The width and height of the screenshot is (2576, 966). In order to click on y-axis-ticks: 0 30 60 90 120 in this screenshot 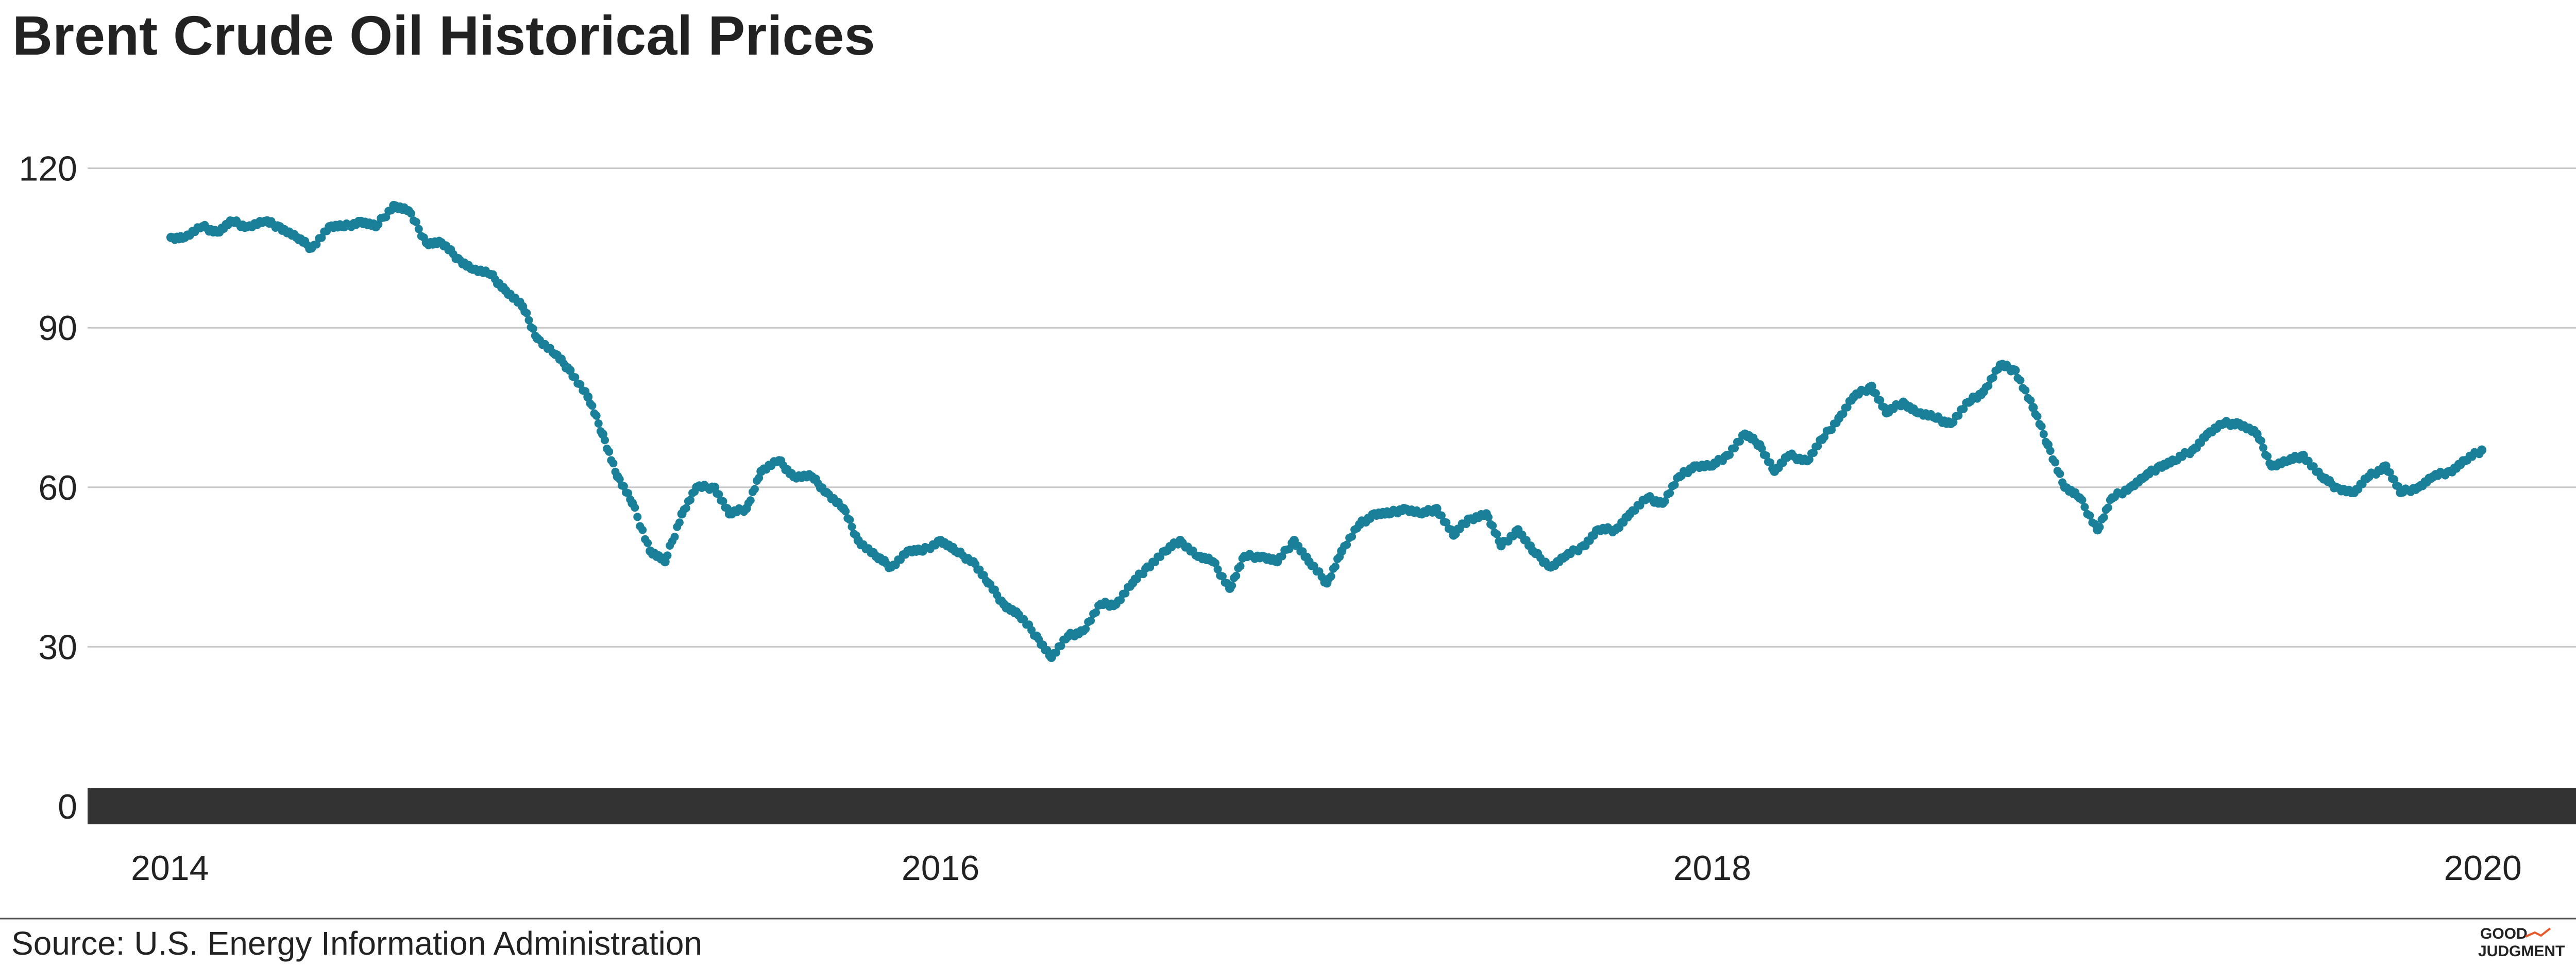, I will do `click(48, 487)`.